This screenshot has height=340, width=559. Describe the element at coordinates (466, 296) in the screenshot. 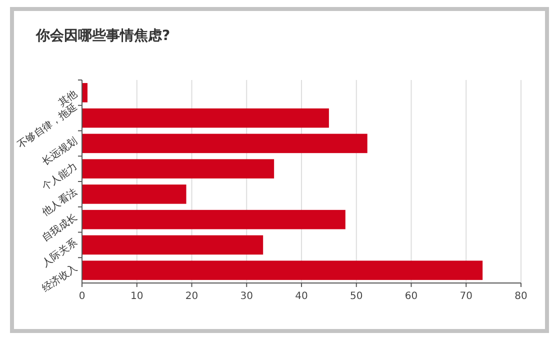

I see `x-tick-label: 70` at that location.